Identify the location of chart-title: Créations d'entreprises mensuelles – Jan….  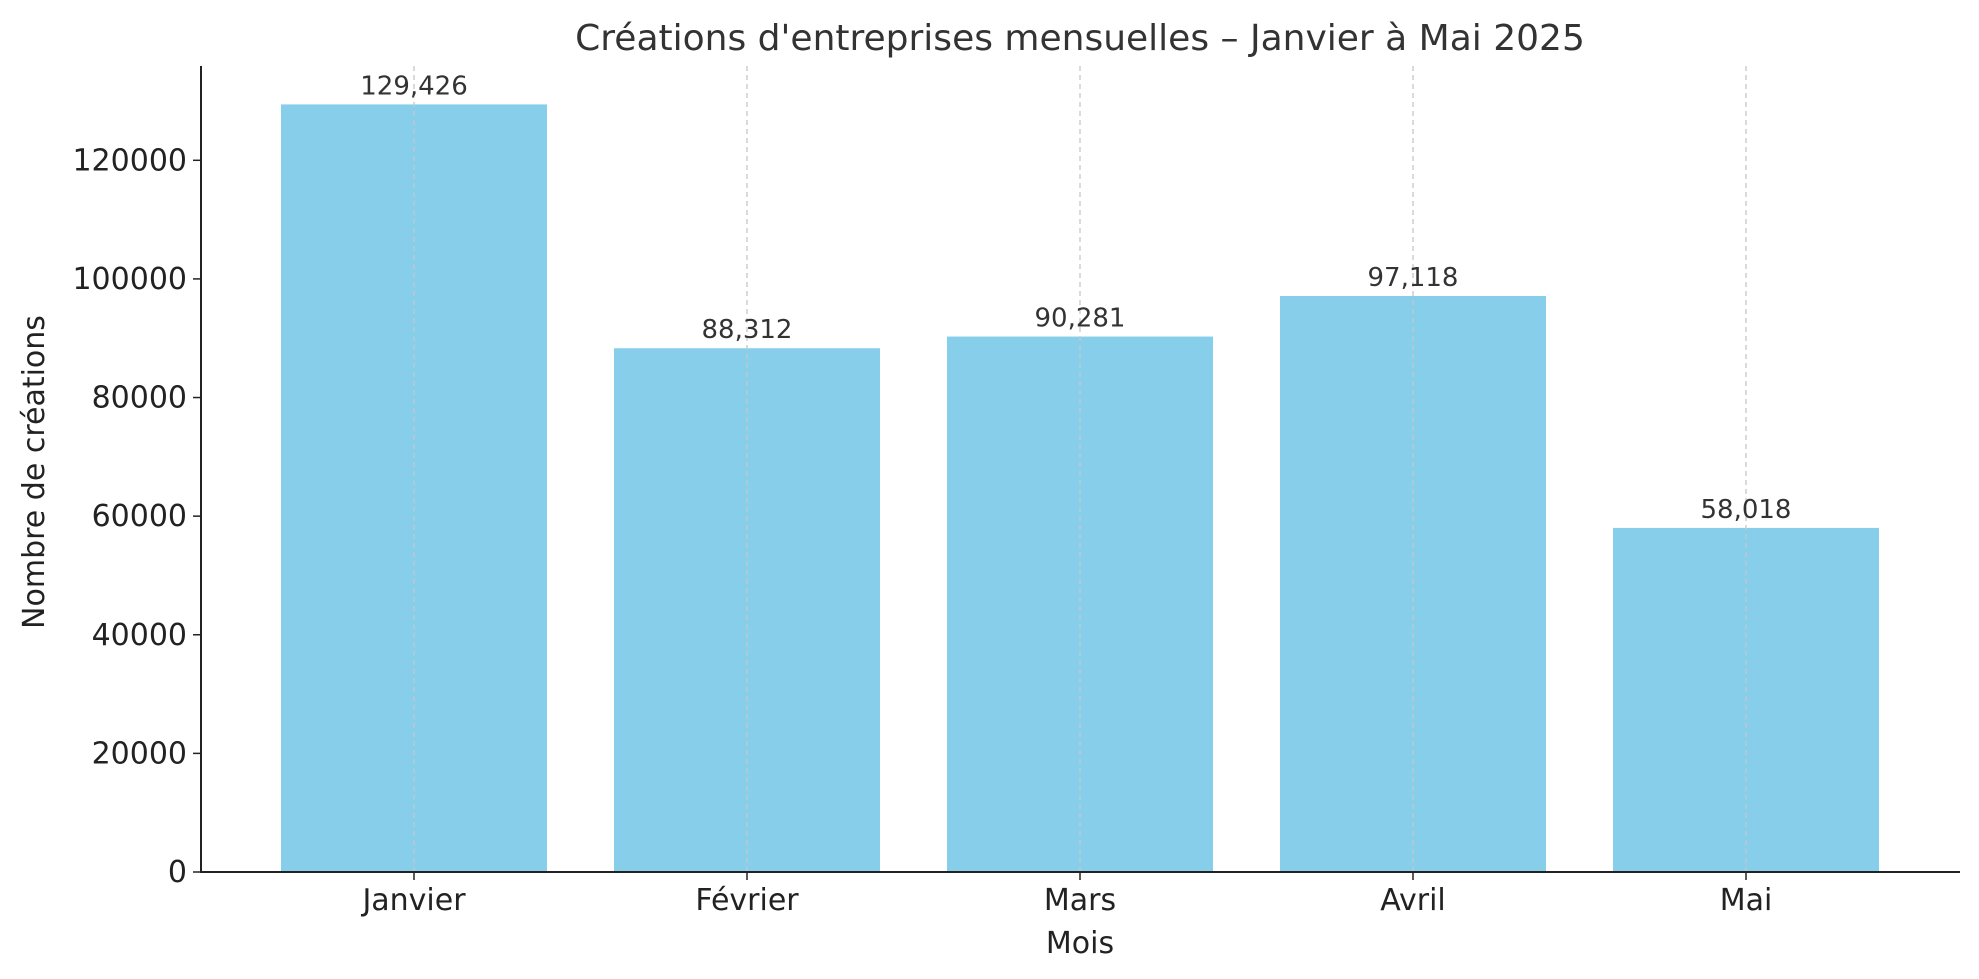
(1080, 38).